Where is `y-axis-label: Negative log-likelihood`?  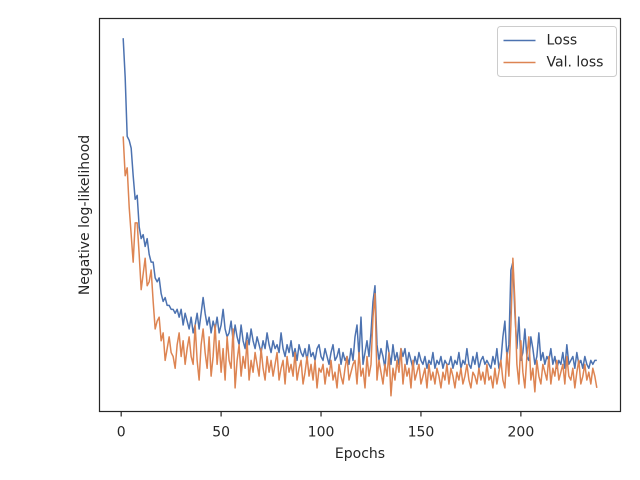
y-axis-label: Negative log-likelihood is located at coordinates (85, 215).